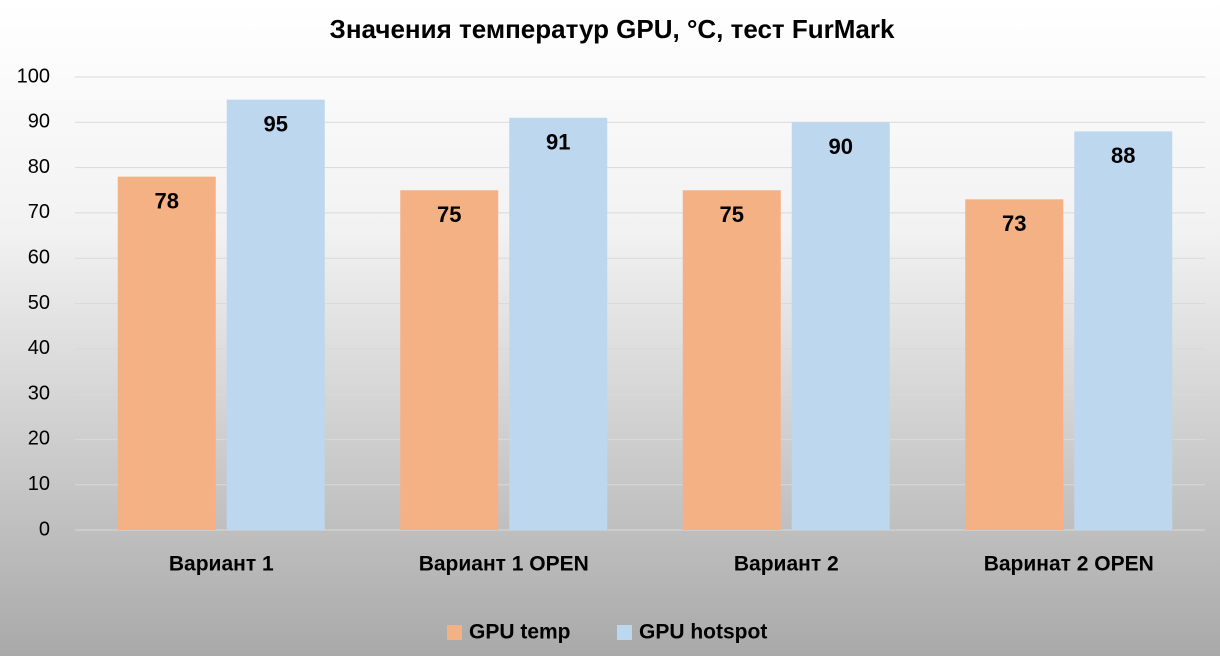 This screenshot has width=1220, height=656. Describe the element at coordinates (39, 167) in the screenshot. I see `y-tick-label: 80` at that location.